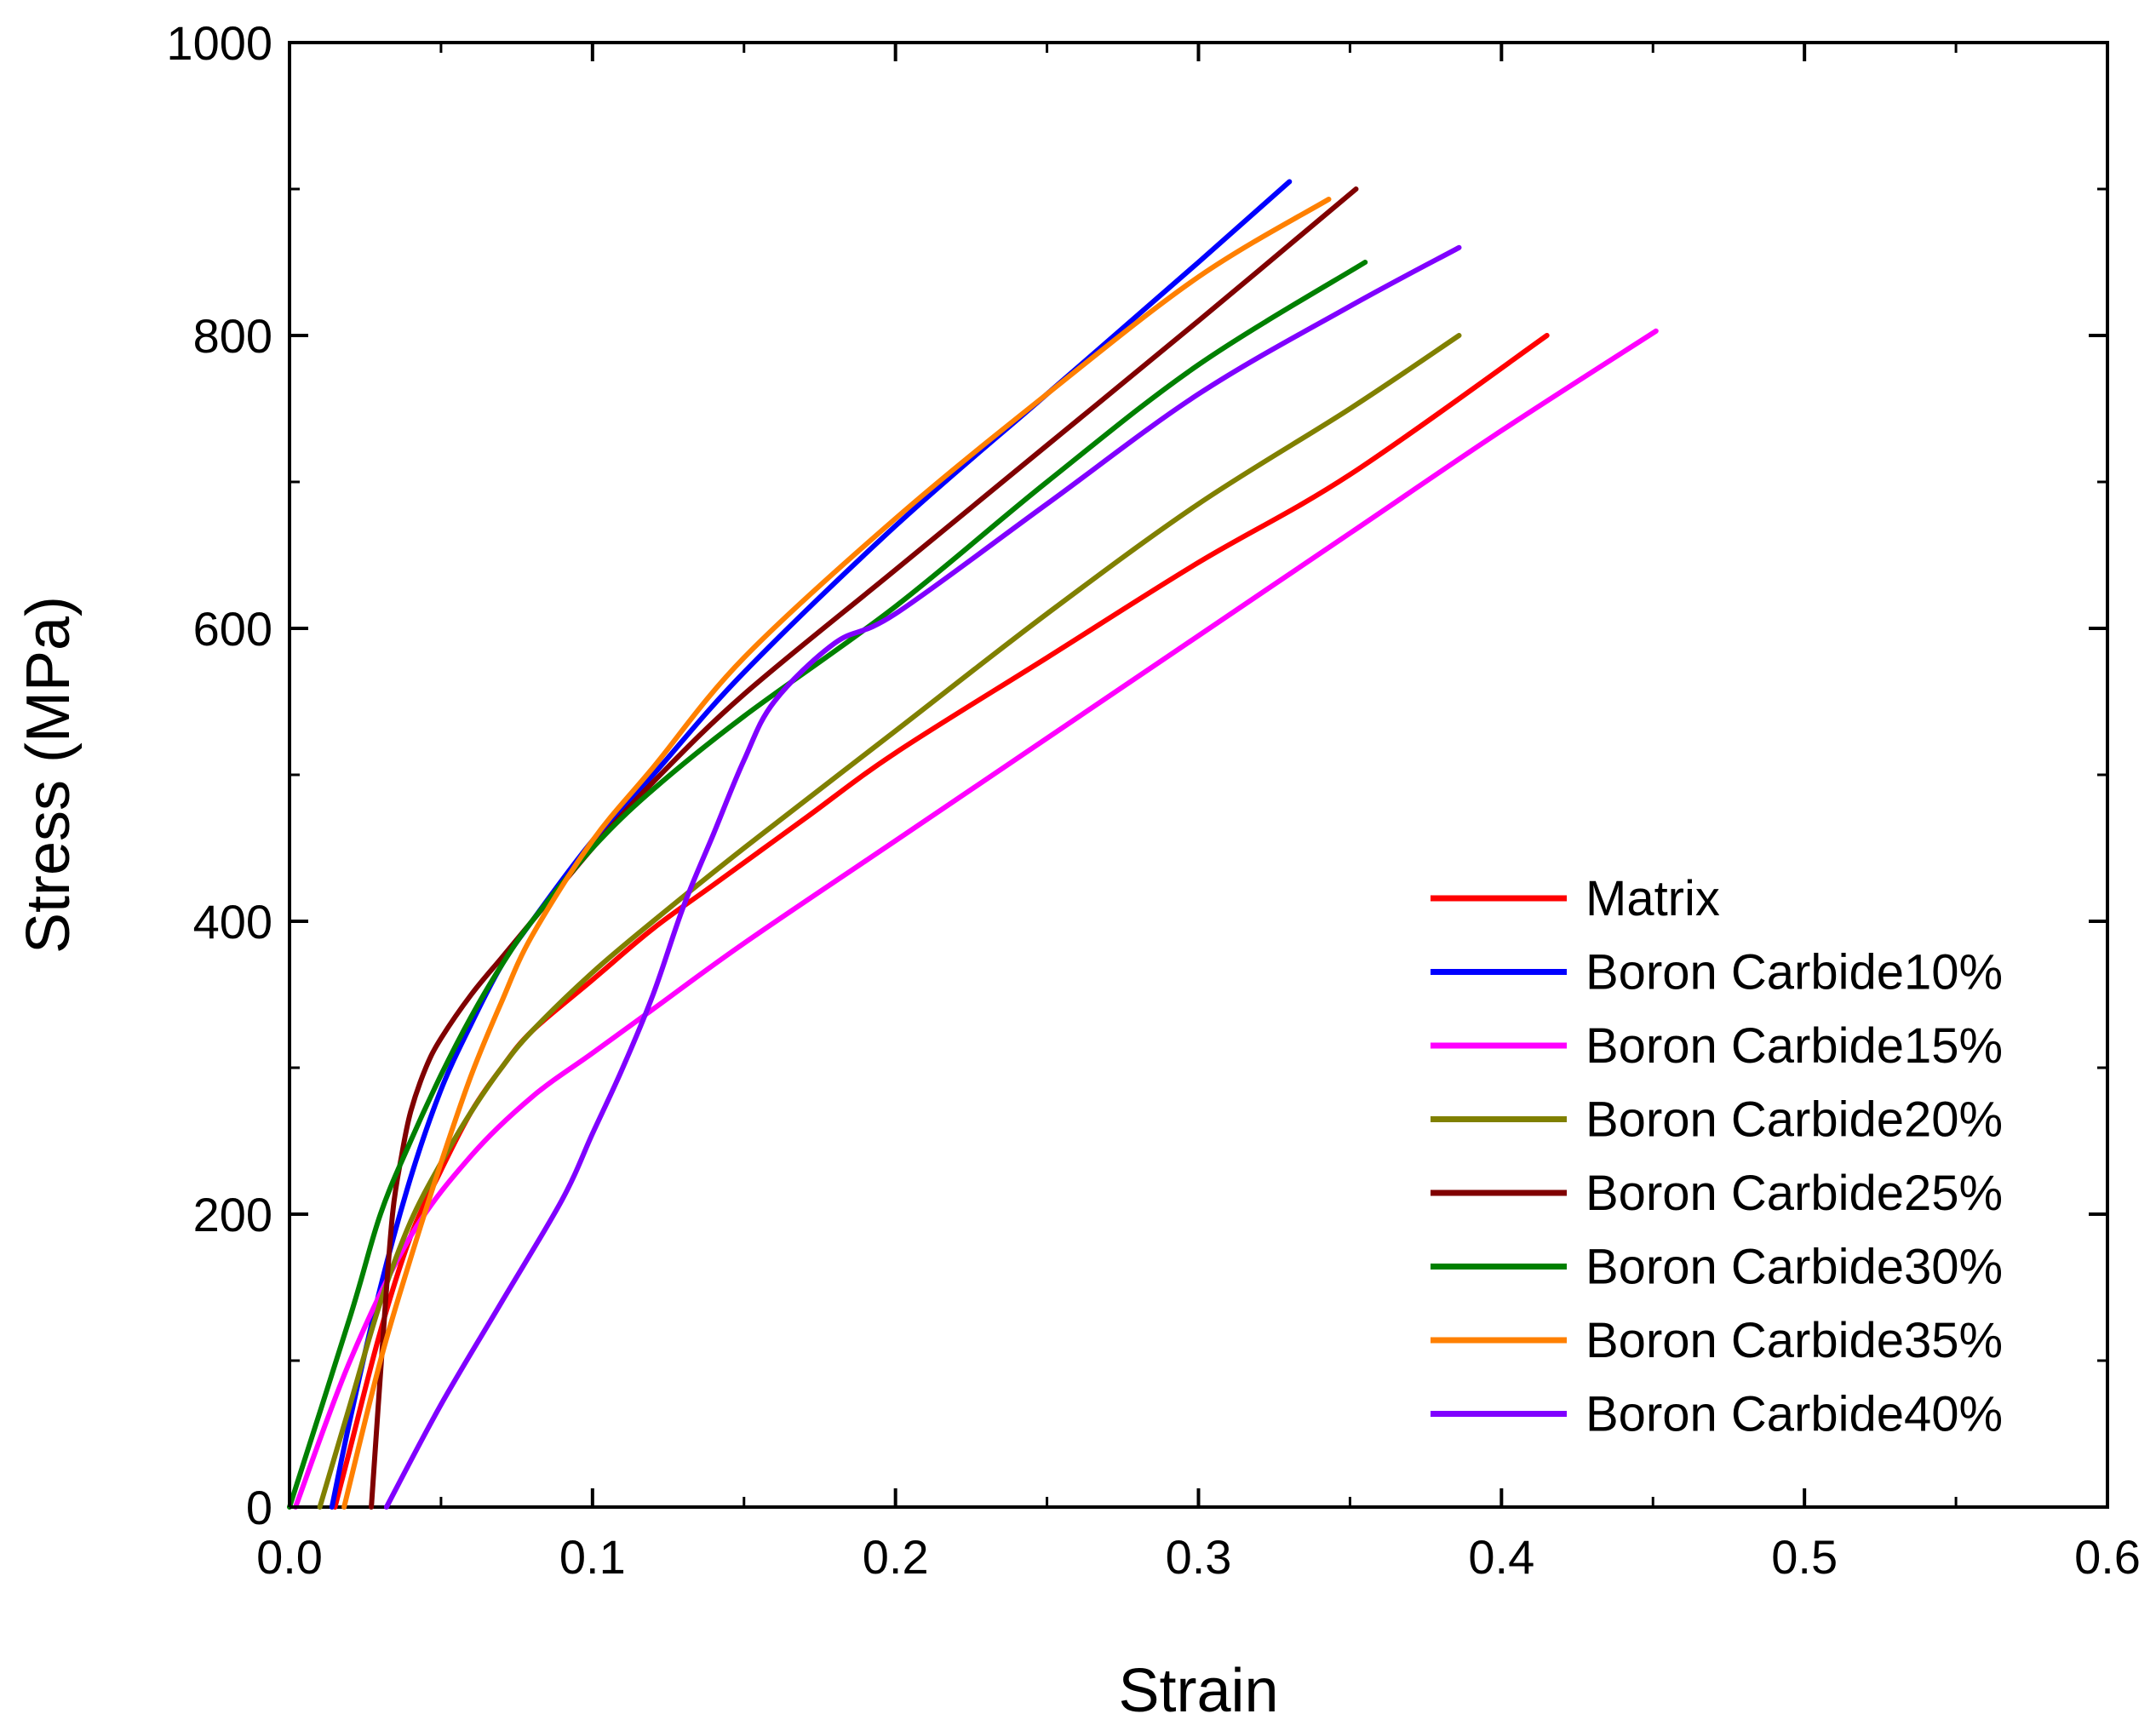 This screenshot has width=2156, height=1731. What do you see at coordinates (592, 1557) in the screenshot?
I see `x-tick-label: 0.1` at bounding box center [592, 1557].